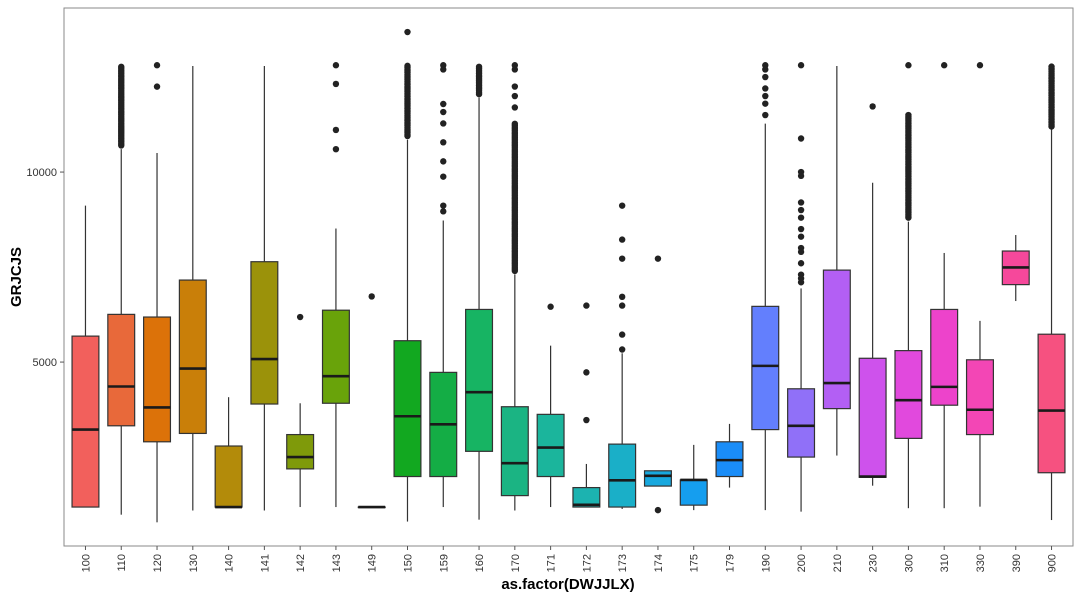  Describe the element at coordinates (41, 173) in the screenshot. I see `y-tick-label: 10000` at that location.